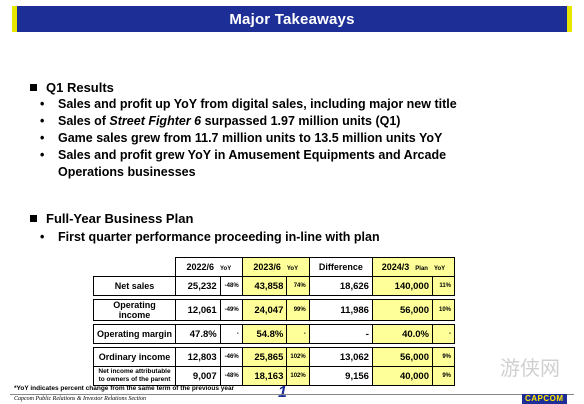 Image resolution: width=584 pixels, height=404 pixels. I want to click on q1-bullet-4-cont: Operations businesses, so click(127, 172).